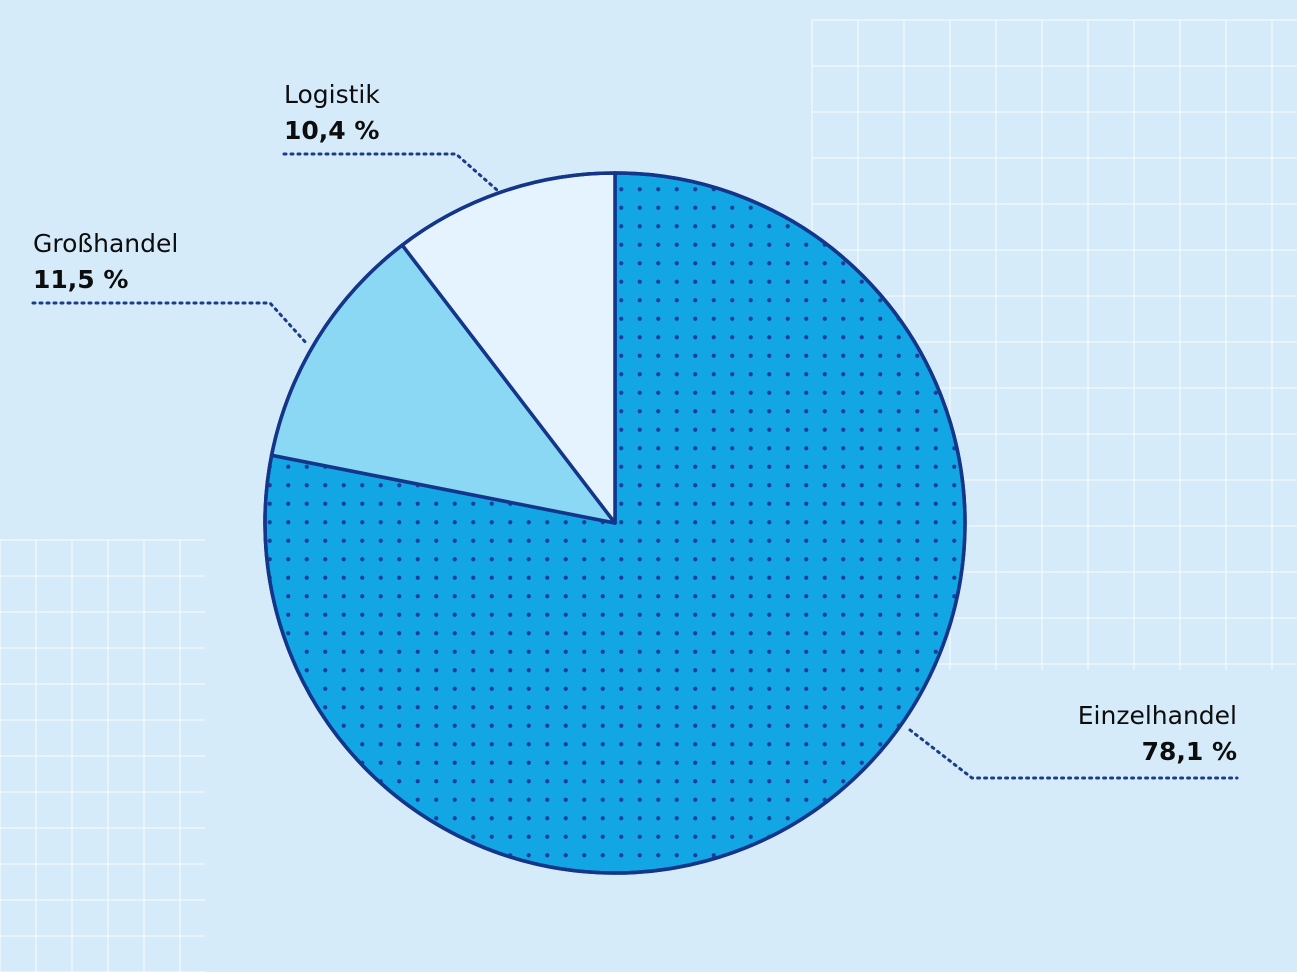  I want to click on slice-value-grosshandel: 11,5 %, so click(80, 279).